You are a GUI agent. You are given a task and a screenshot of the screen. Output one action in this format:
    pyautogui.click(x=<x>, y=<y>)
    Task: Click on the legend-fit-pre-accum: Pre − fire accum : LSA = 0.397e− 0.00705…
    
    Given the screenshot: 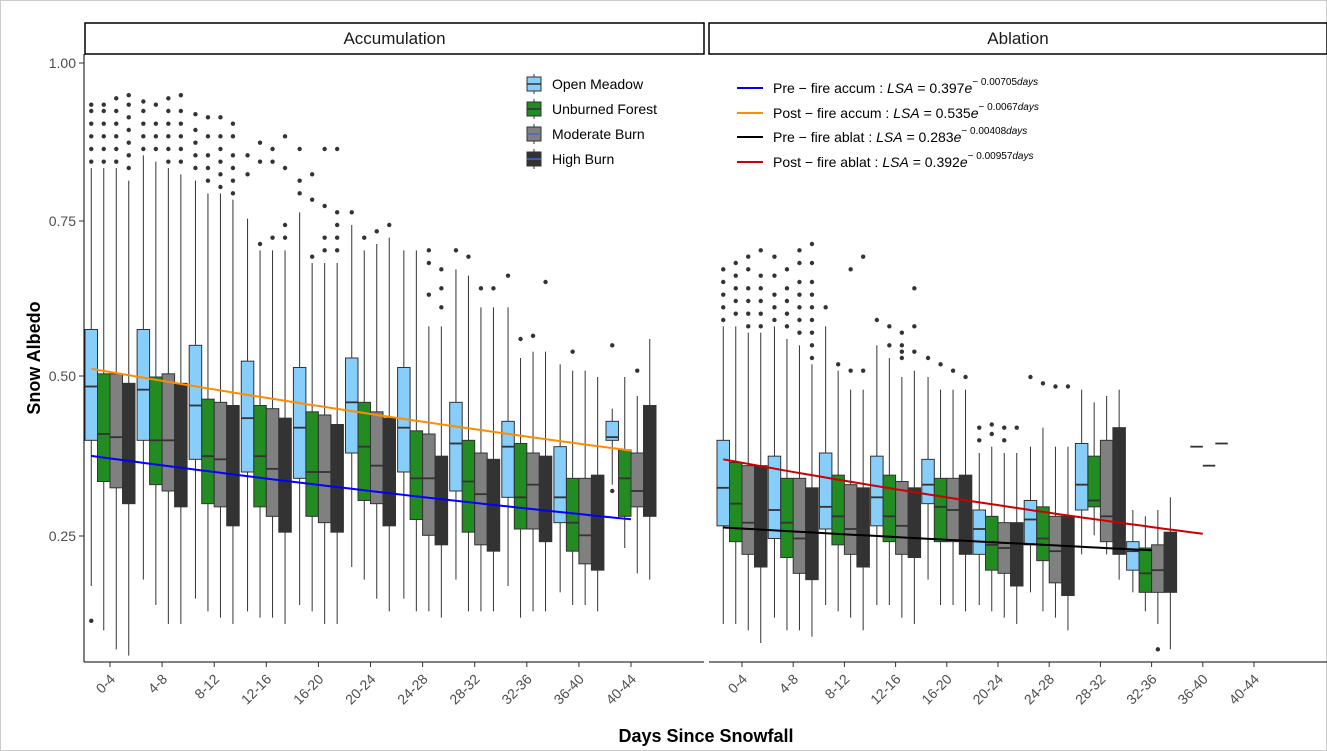 What is the action you would take?
    pyautogui.click(x=887, y=86)
    